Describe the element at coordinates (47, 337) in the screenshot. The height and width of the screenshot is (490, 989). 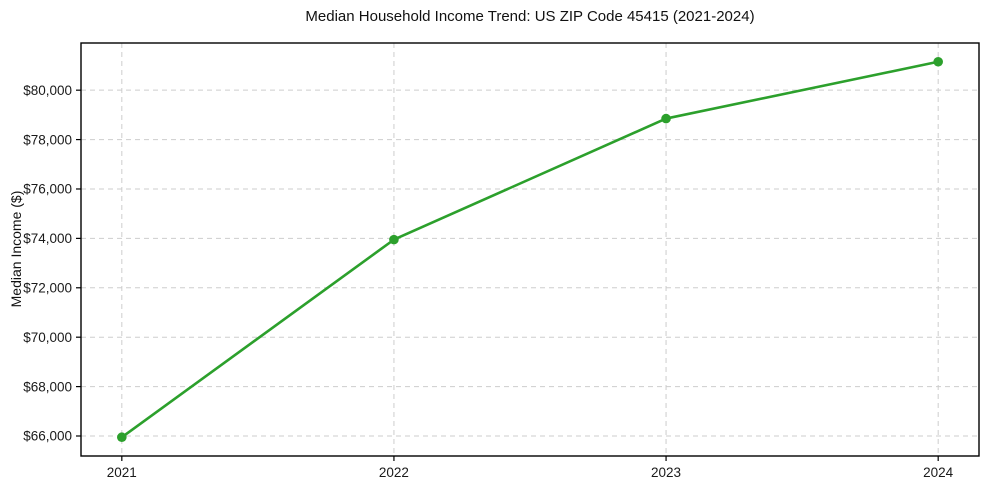
I see `y-tick-label: $70,000` at that location.